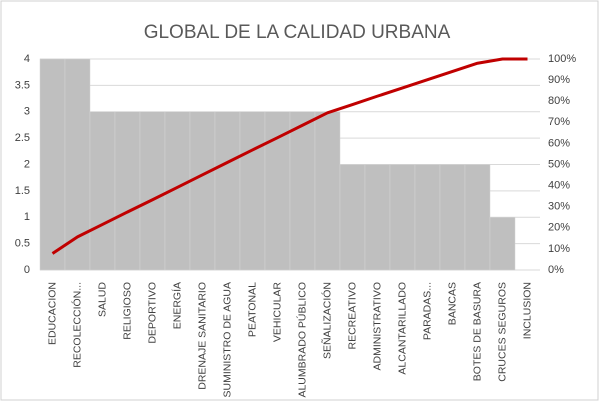 Image resolution: width=600 pixels, height=402 pixels. I want to click on y2-tick-label: 60%, so click(559, 143).